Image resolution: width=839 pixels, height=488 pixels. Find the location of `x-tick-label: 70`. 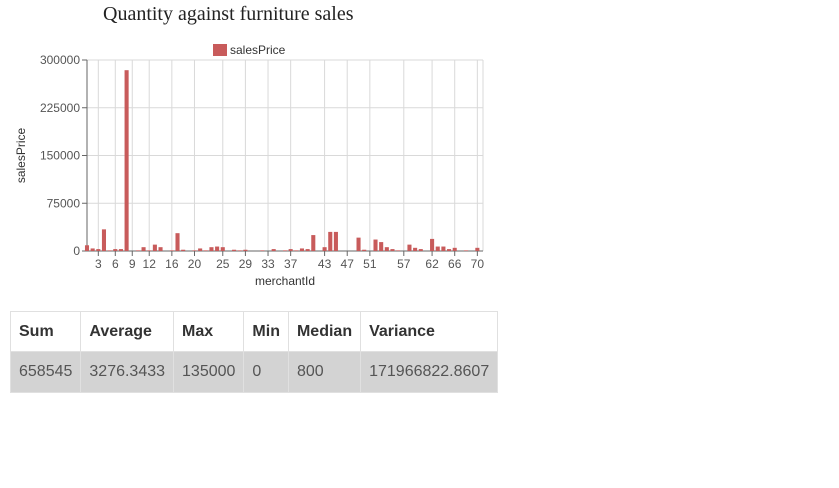

x-tick-label: 70 is located at coordinates (478, 264).